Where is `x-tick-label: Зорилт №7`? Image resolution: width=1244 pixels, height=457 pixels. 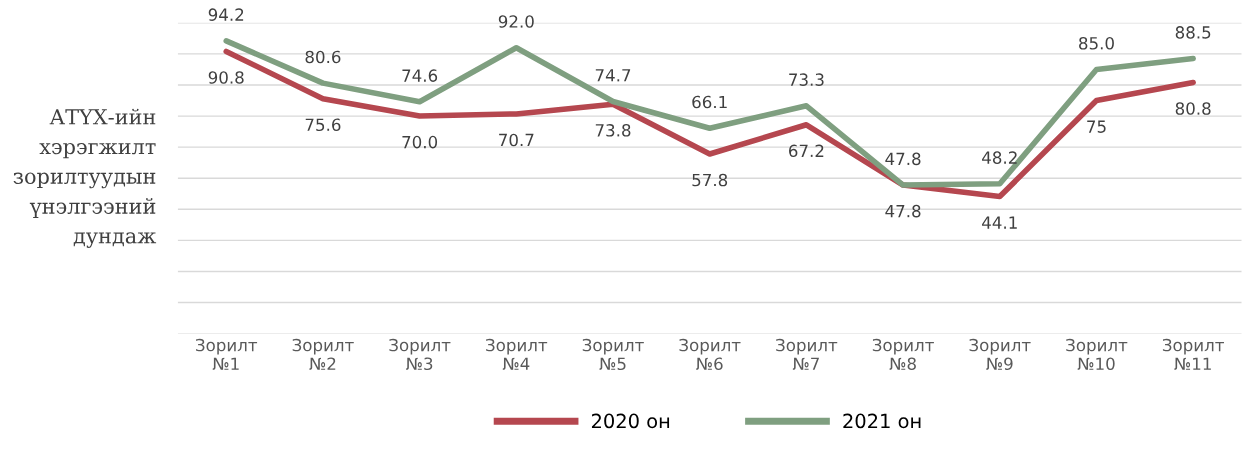
x-tick-label: Зорилт №7 is located at coordinates (807, 354).